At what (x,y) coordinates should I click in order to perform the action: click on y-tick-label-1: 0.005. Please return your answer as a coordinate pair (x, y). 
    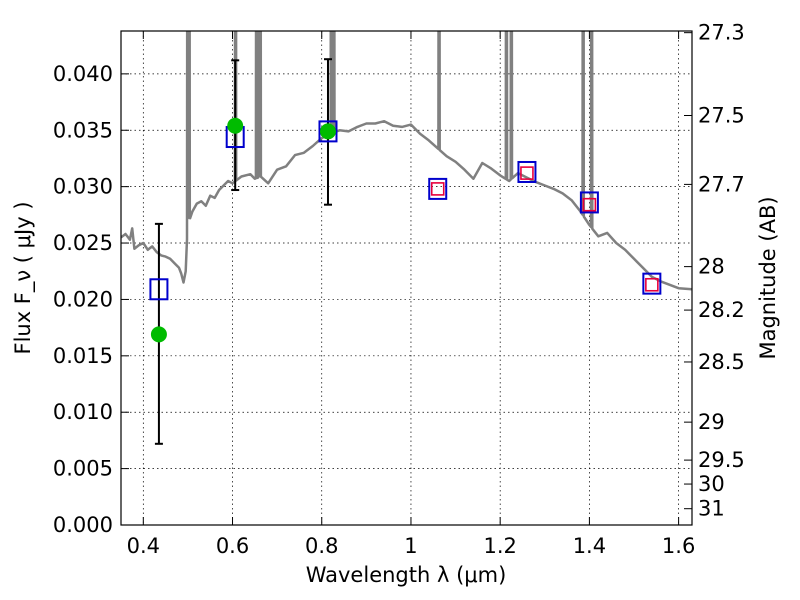
    Looking at the image, I should click on (83, 469).